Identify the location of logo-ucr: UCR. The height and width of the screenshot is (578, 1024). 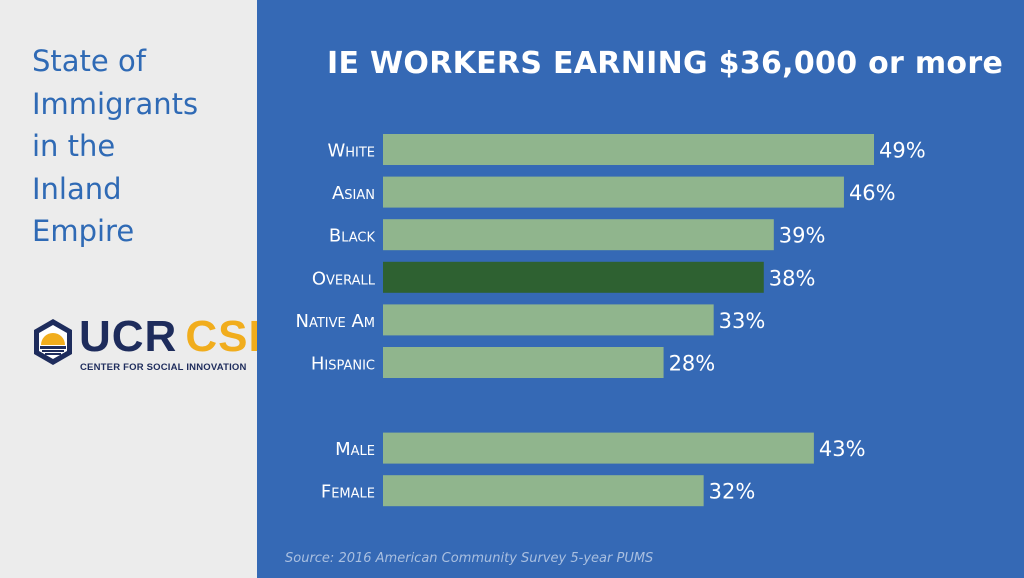
(128, 336).